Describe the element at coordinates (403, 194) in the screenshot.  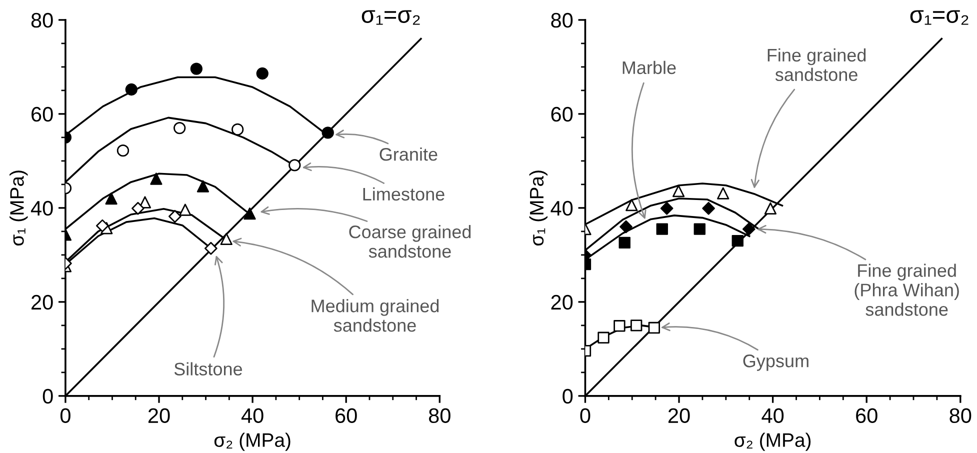
I see `annotation: Limestone` at that location.